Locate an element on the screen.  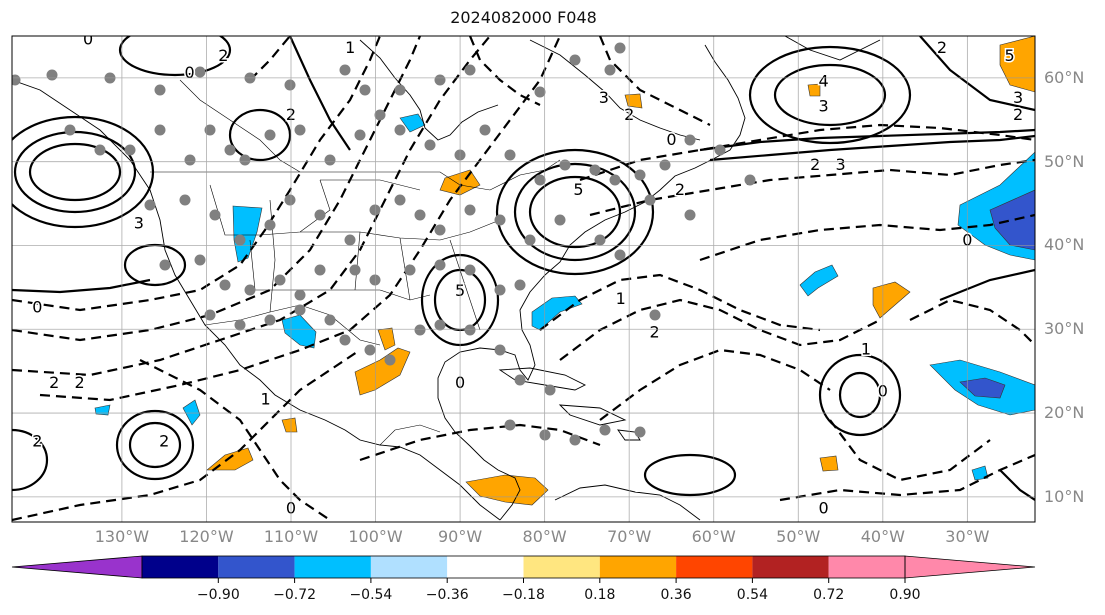
colorbar is located at coordinates (523, 569).